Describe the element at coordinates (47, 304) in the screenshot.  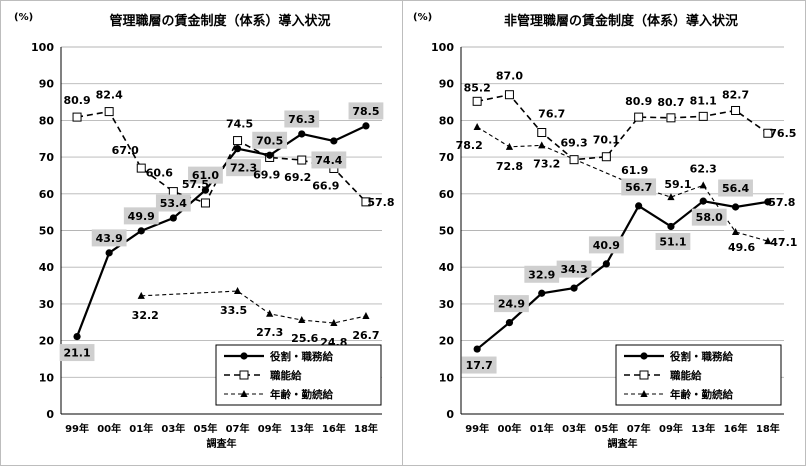
I see `y-tick-label: 30` at that location.